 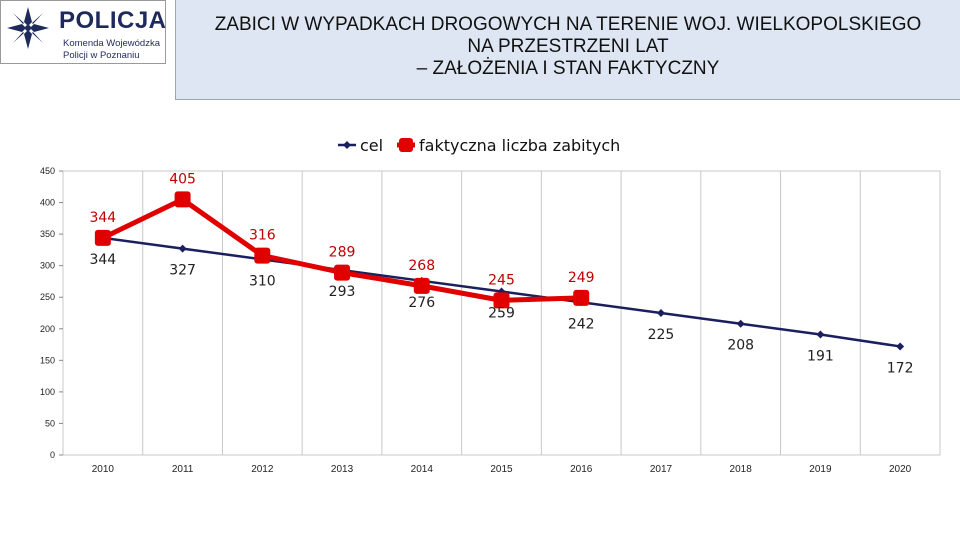 What do you see at coordinates (47, 203) in the screenshot?
I see `y-tick-label: 400` at bounding box center [47, 203].